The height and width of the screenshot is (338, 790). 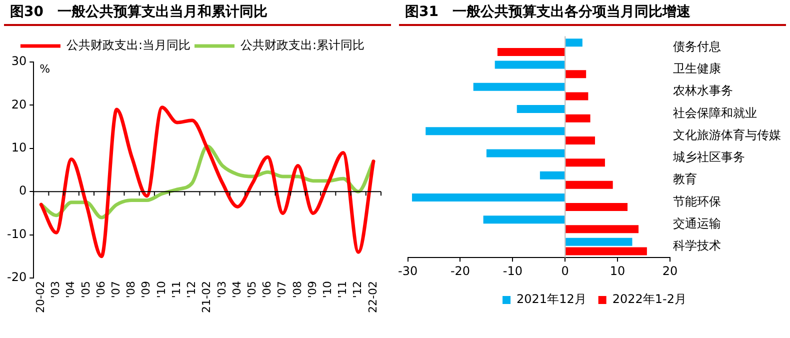 What do you see at coordinates (551, 299) in the screenshot?
I see `legend-label: 2021年12月` at bounding box center [551, 299].